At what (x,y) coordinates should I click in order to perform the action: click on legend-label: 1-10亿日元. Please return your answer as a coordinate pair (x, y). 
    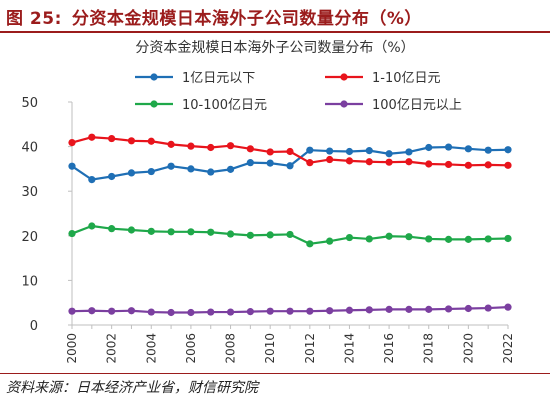
    Looking at the image, I should click on (406, 78).